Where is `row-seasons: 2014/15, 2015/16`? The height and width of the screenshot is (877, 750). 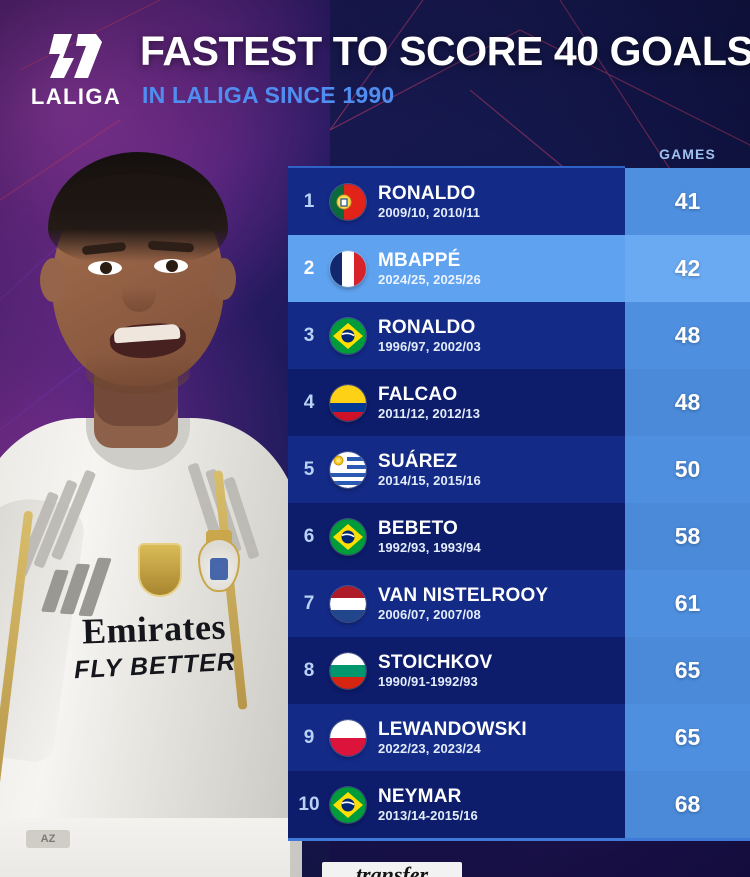
row-seasons: 2014/15, 2015/16 is located at coordinates (429, 480).